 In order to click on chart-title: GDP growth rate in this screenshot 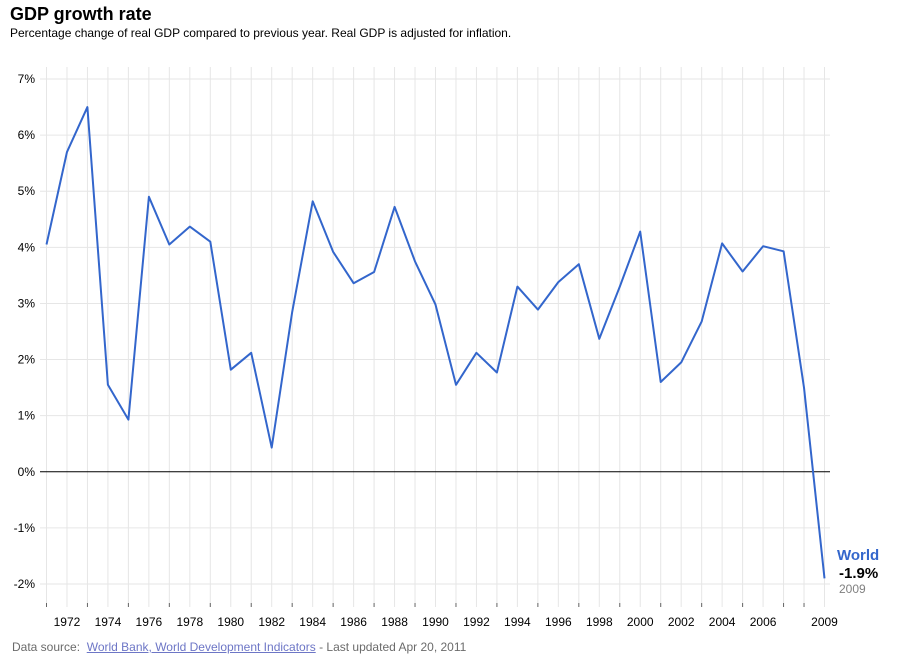, I will do `click(81, 14)`.